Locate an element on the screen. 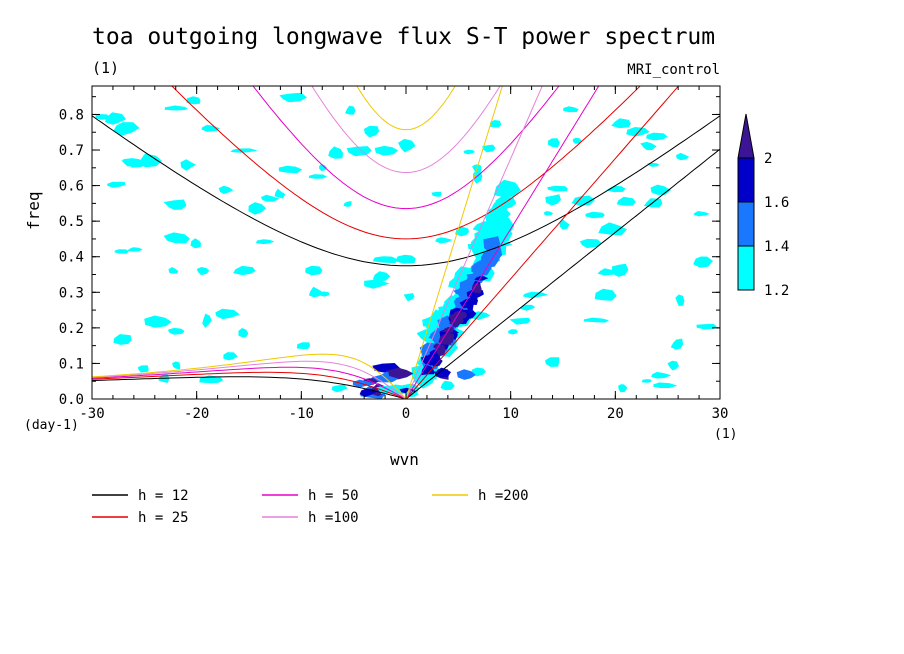 The image size is (904, 654). curve-h200-rossby is located at coordinates (249, 376).